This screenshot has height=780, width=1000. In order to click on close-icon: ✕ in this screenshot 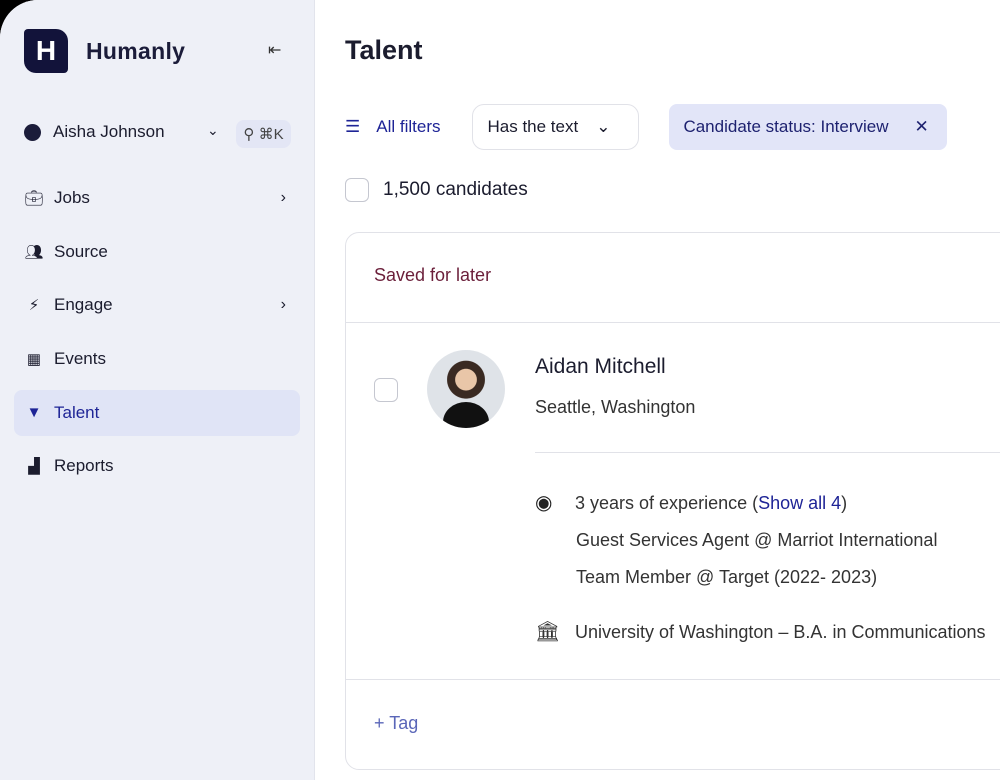, I will do `click(921, 126)`.